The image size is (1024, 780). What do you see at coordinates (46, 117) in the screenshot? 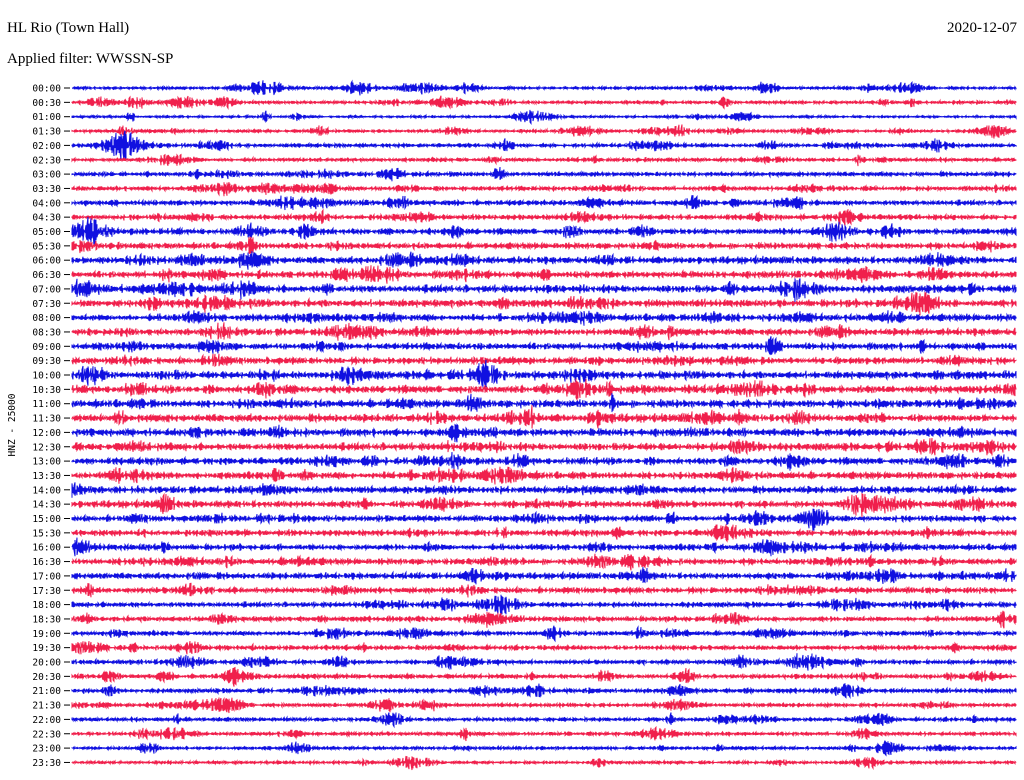
I see `row-time-label: 01:00` at bounding box center [46, 117].